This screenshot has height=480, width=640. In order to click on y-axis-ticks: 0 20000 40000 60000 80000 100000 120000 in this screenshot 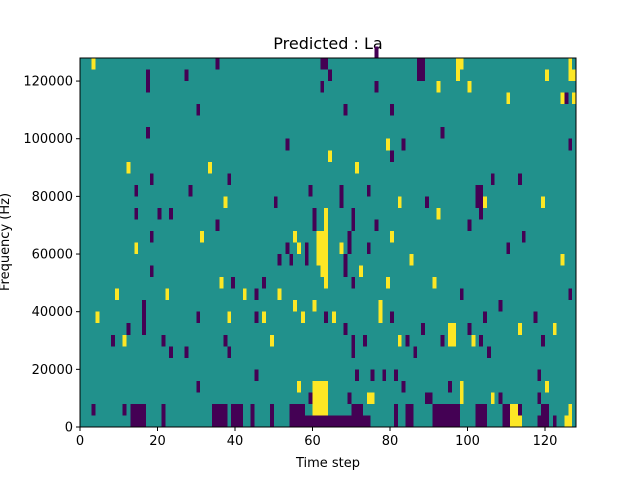, I will do `click(51, 255)`.